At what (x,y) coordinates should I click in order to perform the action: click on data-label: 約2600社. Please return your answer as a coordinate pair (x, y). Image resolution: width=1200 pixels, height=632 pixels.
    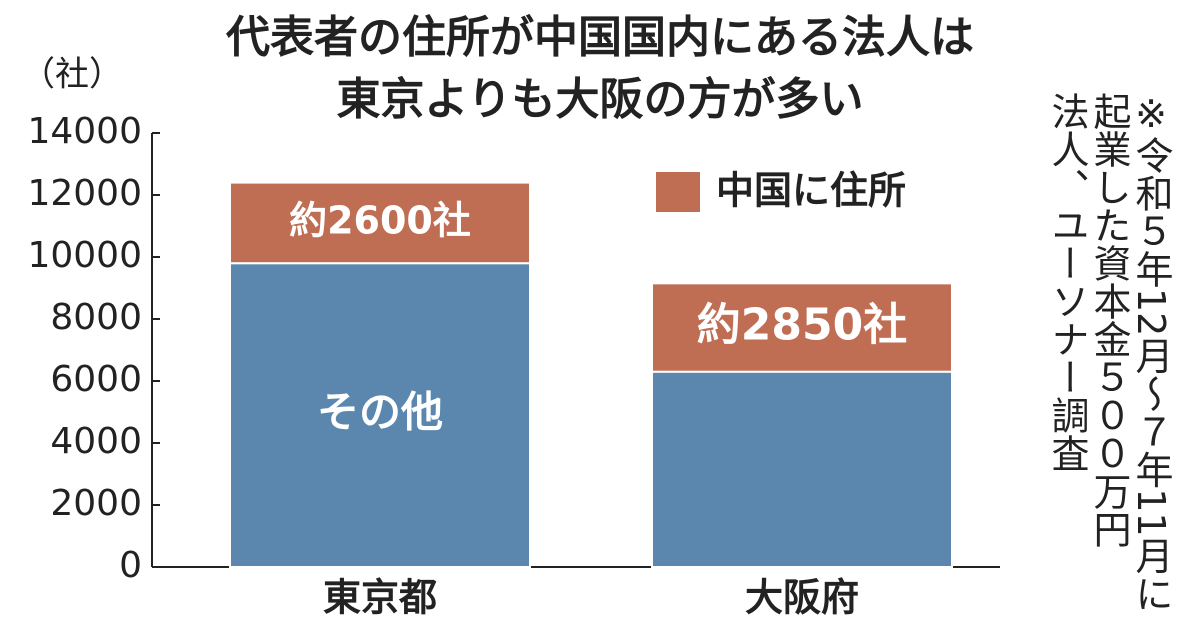
    Looking at the image, I should click on (380, 220).